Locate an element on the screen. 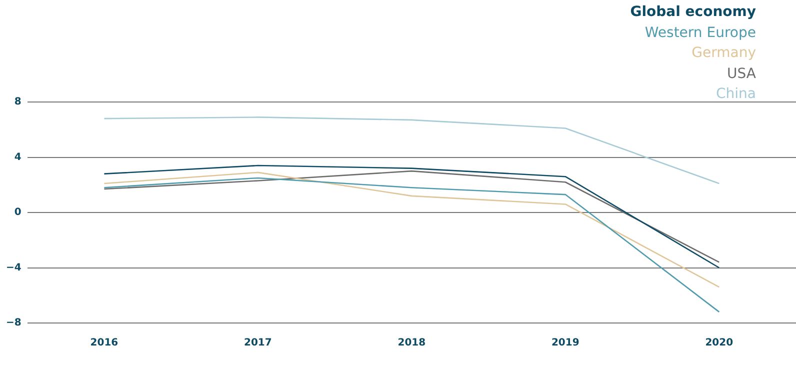  x-tick-label: 2017 is located at coordinates (258, 343).